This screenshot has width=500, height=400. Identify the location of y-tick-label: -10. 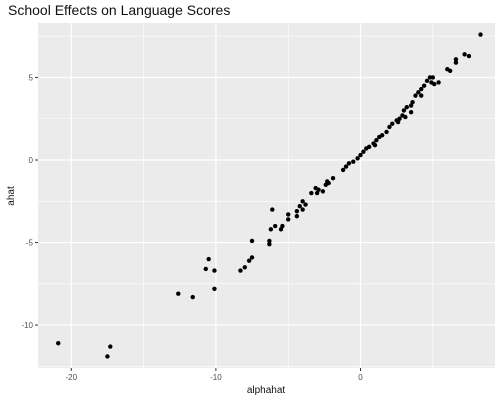
(27, 325).